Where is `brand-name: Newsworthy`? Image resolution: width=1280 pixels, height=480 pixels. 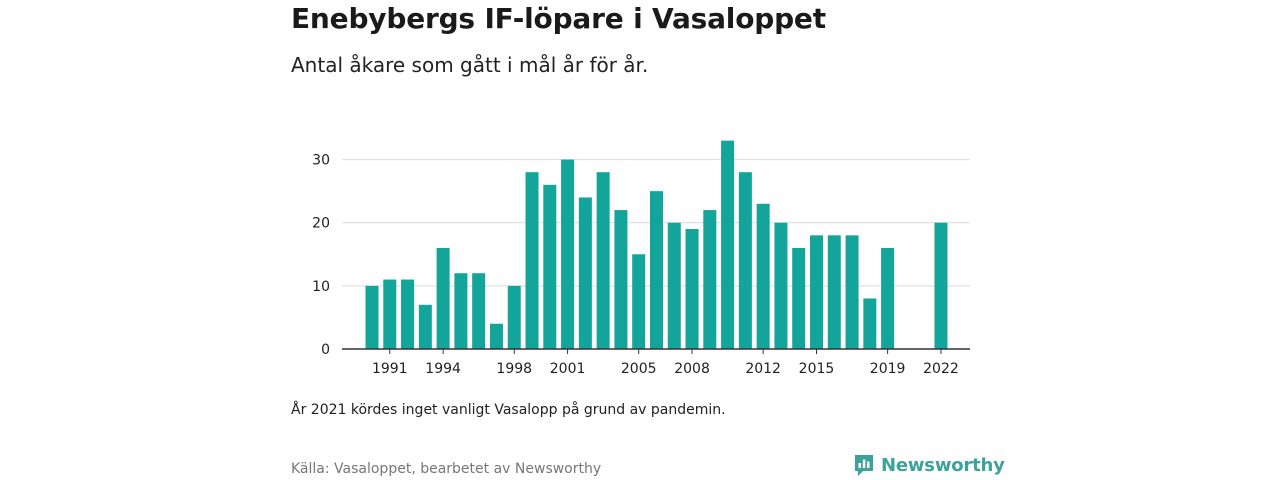
brand-name: Newsworthy is located at coordinates (943, 465).